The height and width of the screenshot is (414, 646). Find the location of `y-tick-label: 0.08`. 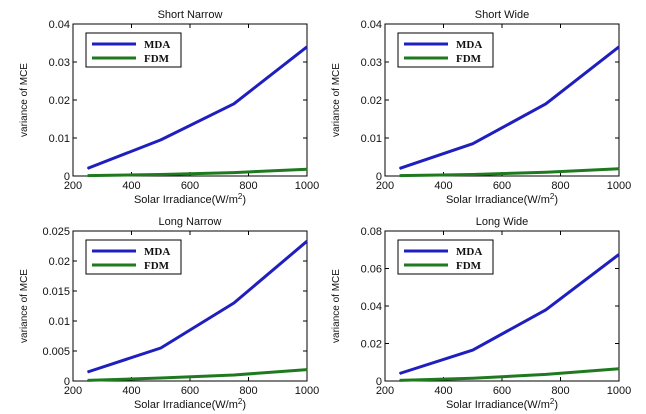

y-tick-label: 0.08 is located at coordinates (371, 232).